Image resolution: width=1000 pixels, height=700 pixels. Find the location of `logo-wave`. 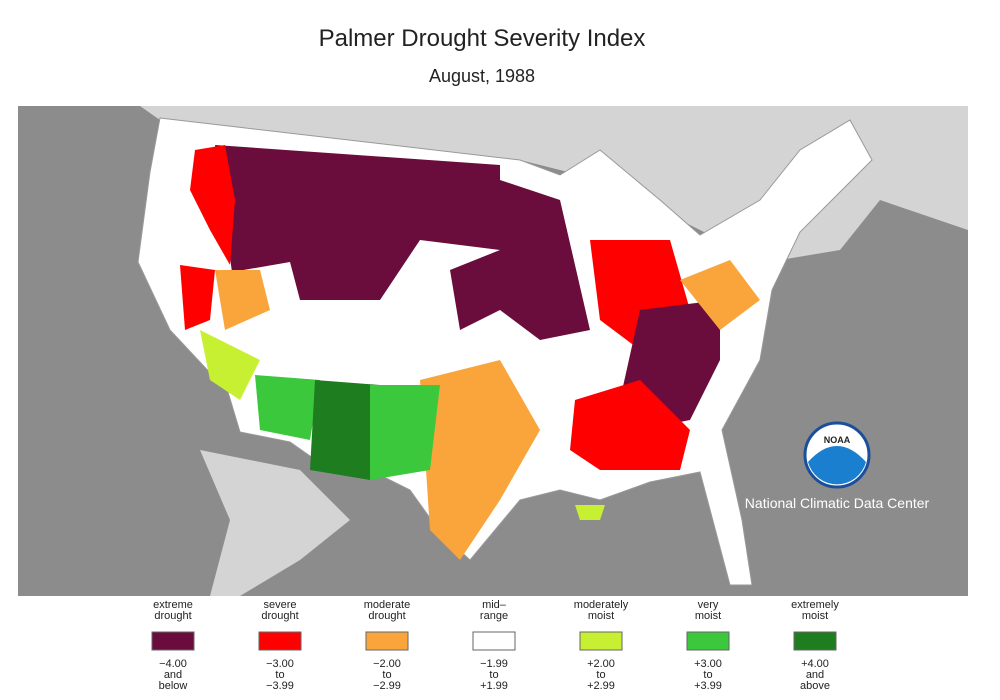

logo-wave is located at coordinates (837, 465).